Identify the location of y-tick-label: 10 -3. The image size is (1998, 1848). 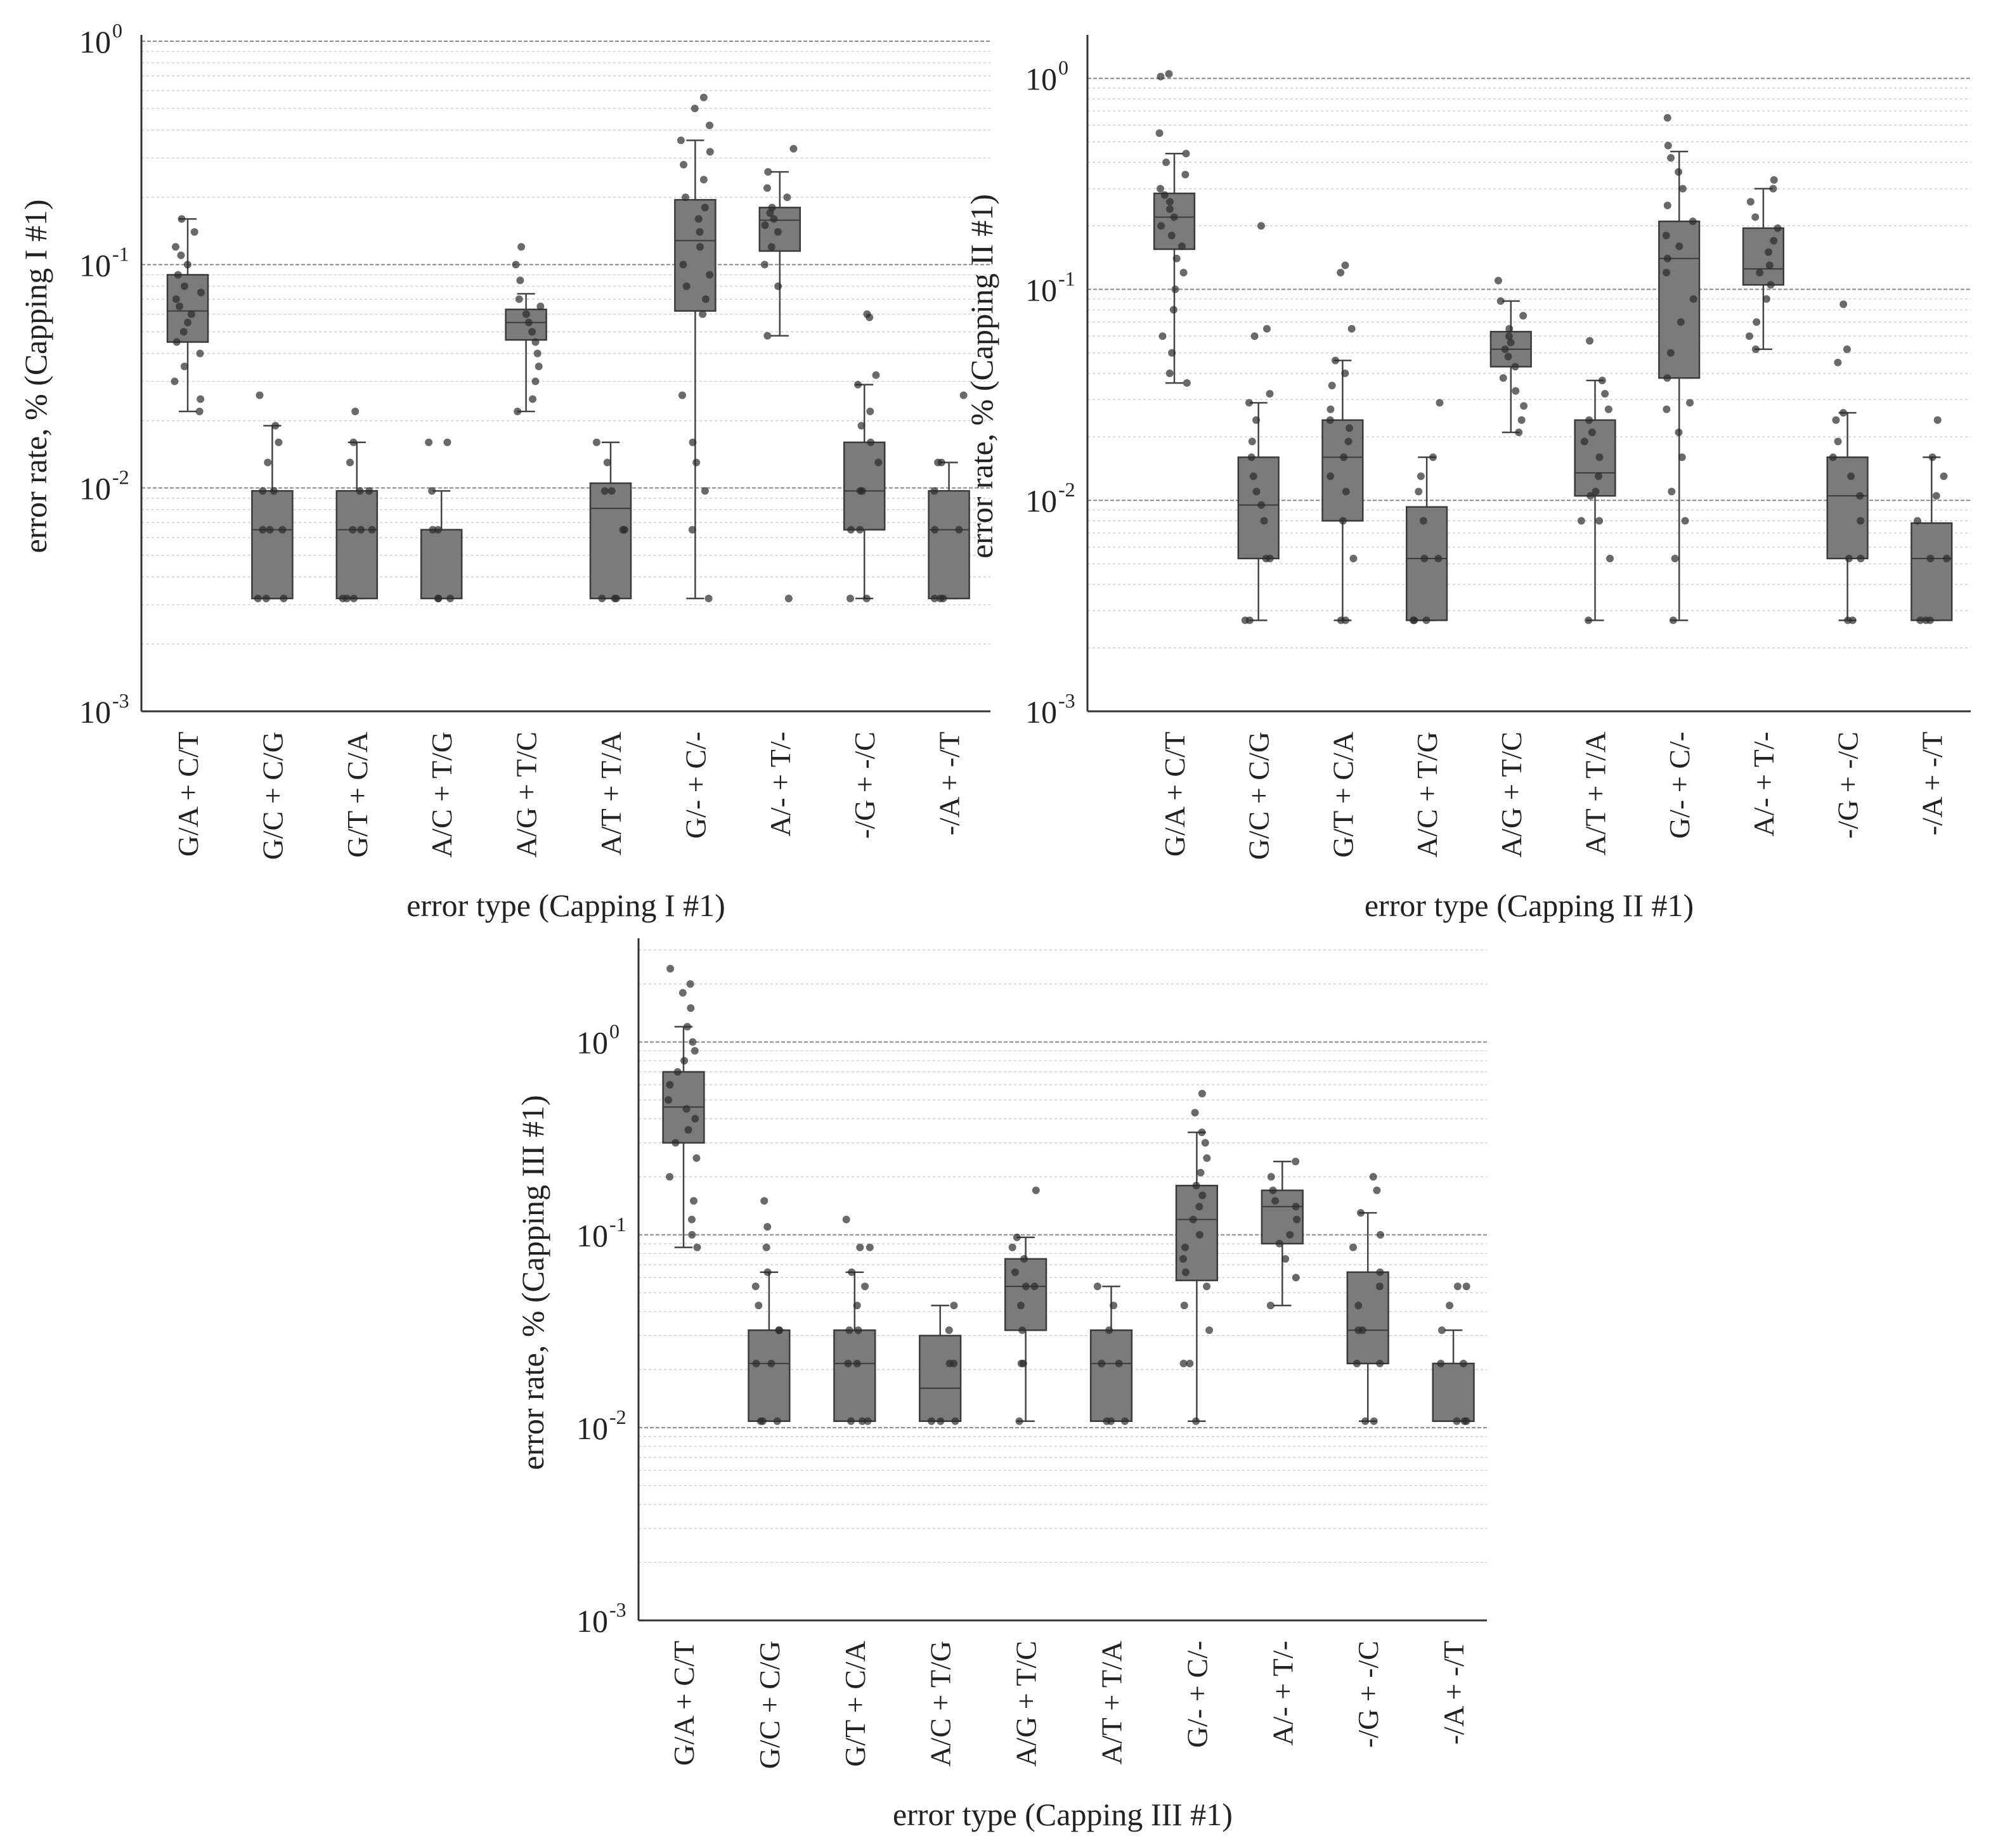
(1050, 709).